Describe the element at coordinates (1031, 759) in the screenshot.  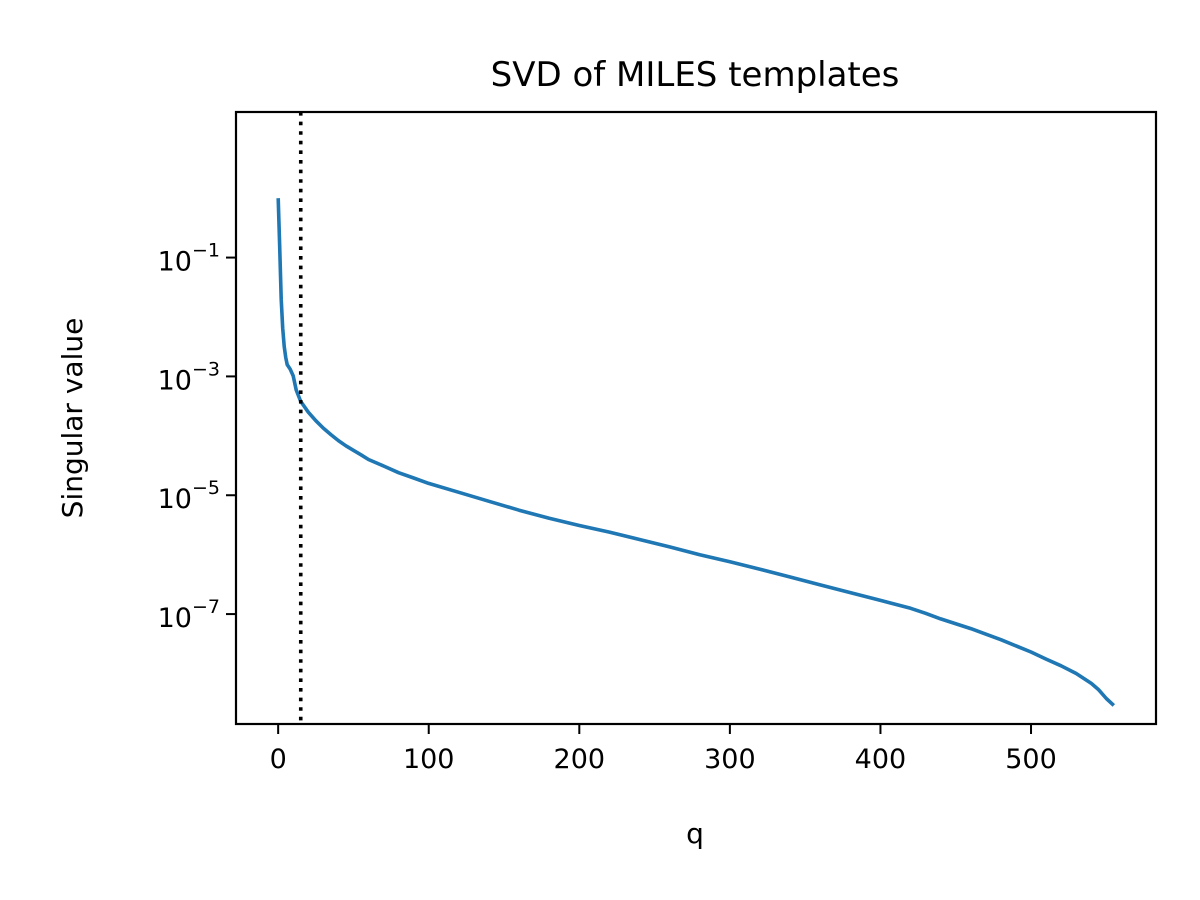
I see `x-tick-label: 500` at that location.